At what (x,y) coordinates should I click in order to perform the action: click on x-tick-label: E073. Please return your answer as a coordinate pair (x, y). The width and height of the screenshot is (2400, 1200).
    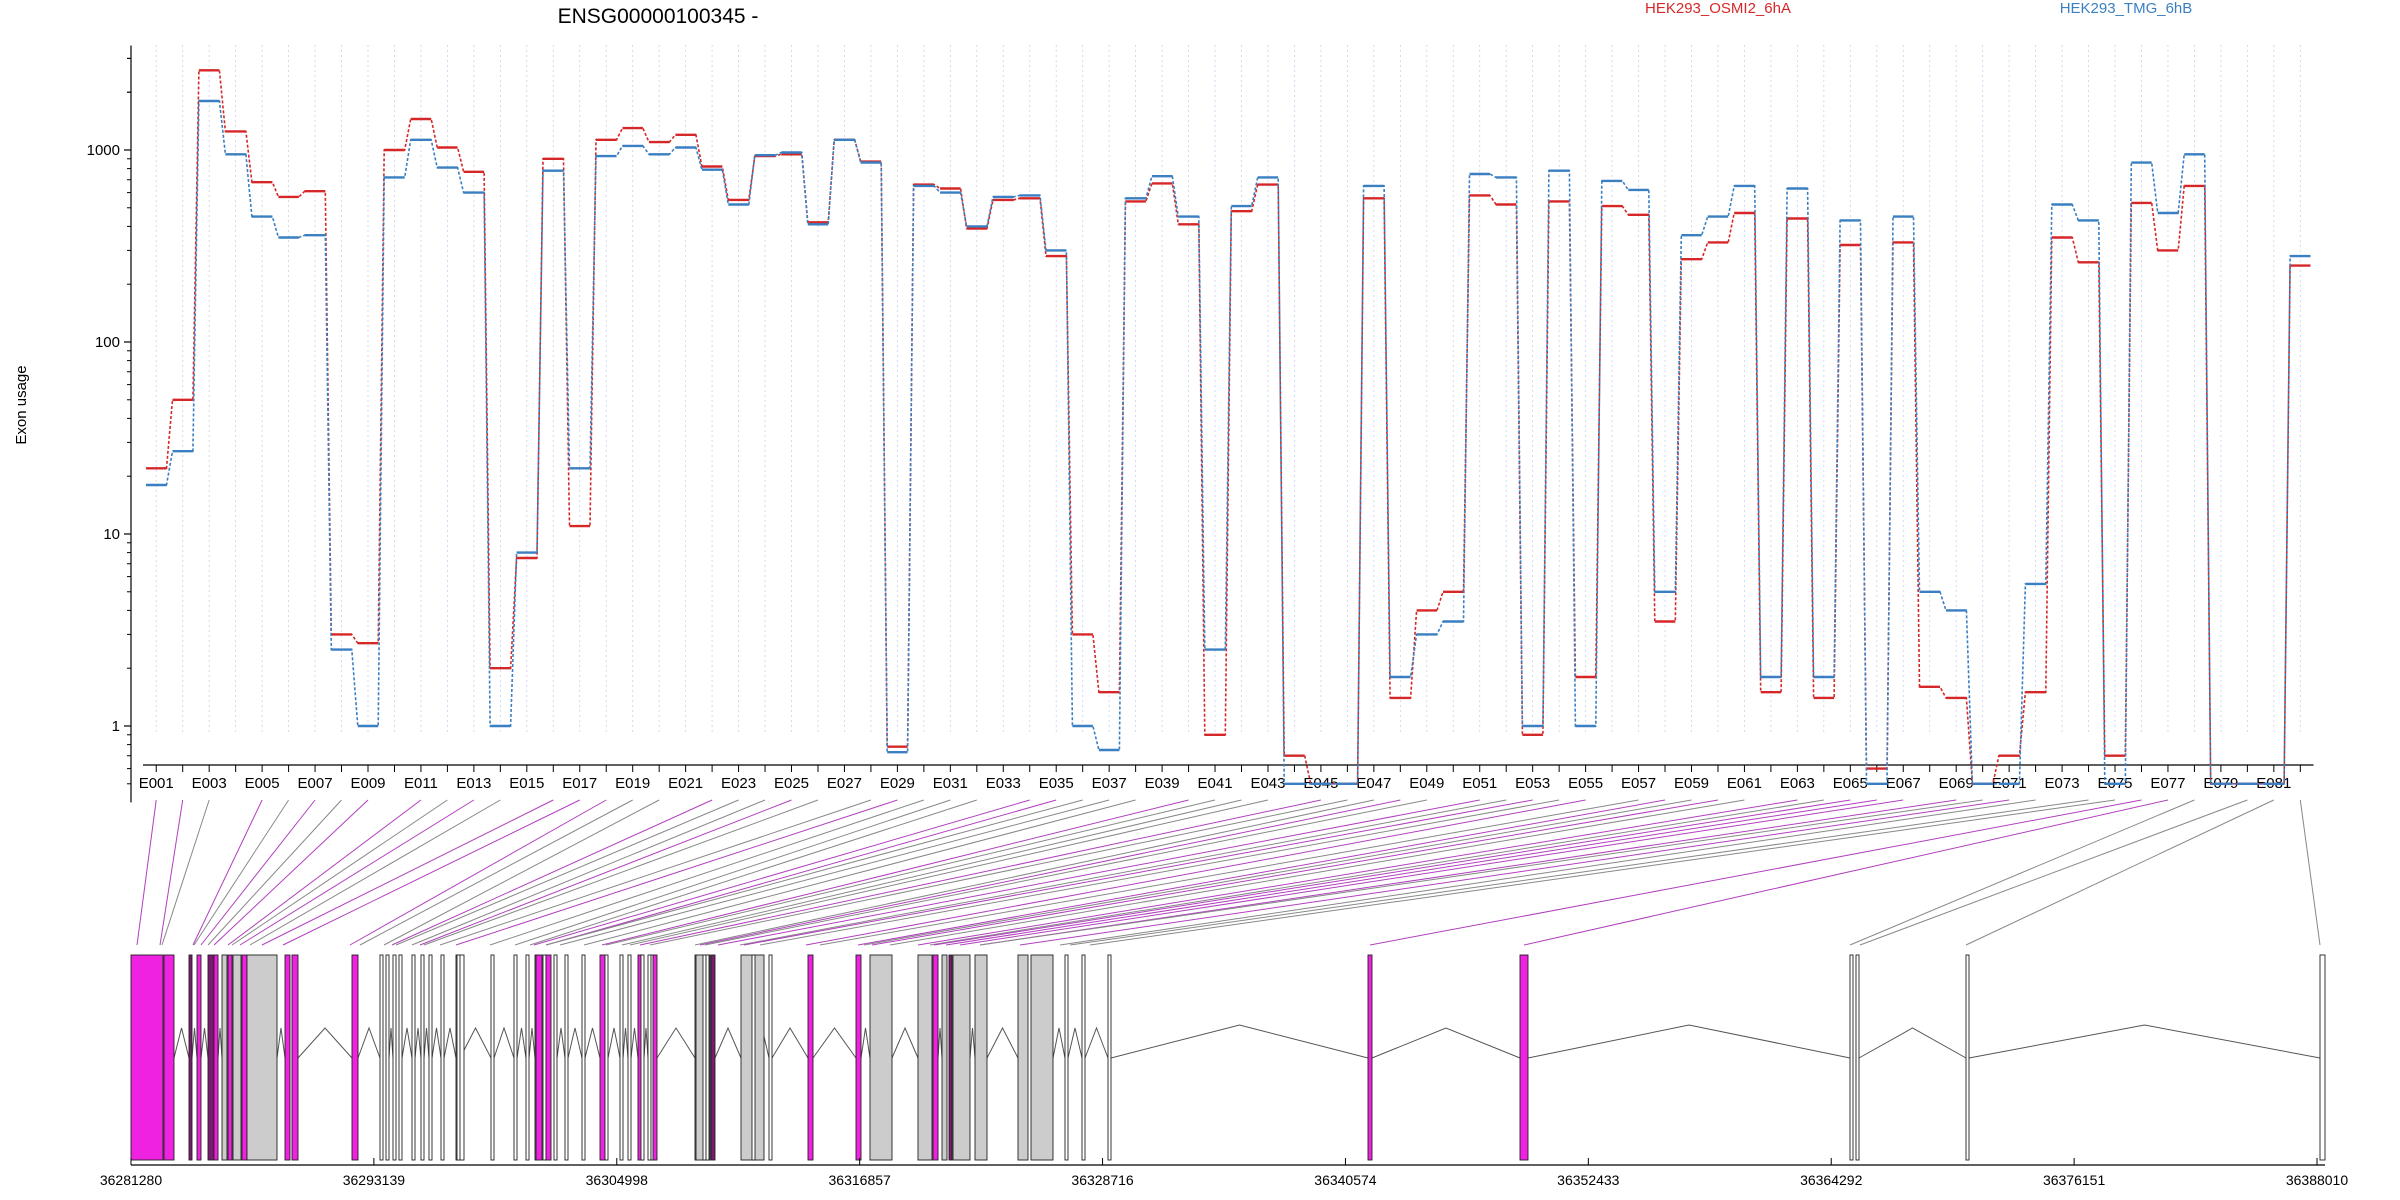
    Looking at the image, I should click on (2062, 783).